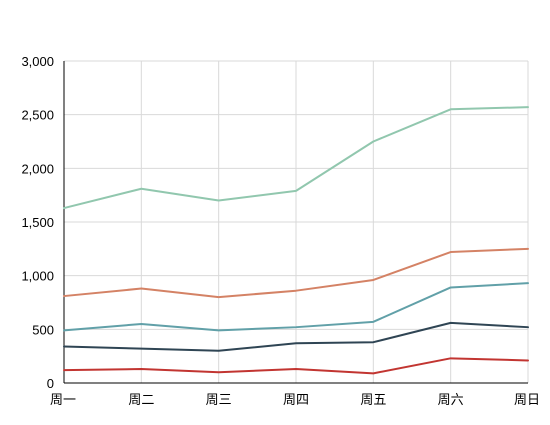 Image resolution: width=550 pixels, height=425 pixels. What do you see at coordinates (63, 399) in the screenshot?
I see `x-tick-label: 周一` at bounding box center [63, 399].